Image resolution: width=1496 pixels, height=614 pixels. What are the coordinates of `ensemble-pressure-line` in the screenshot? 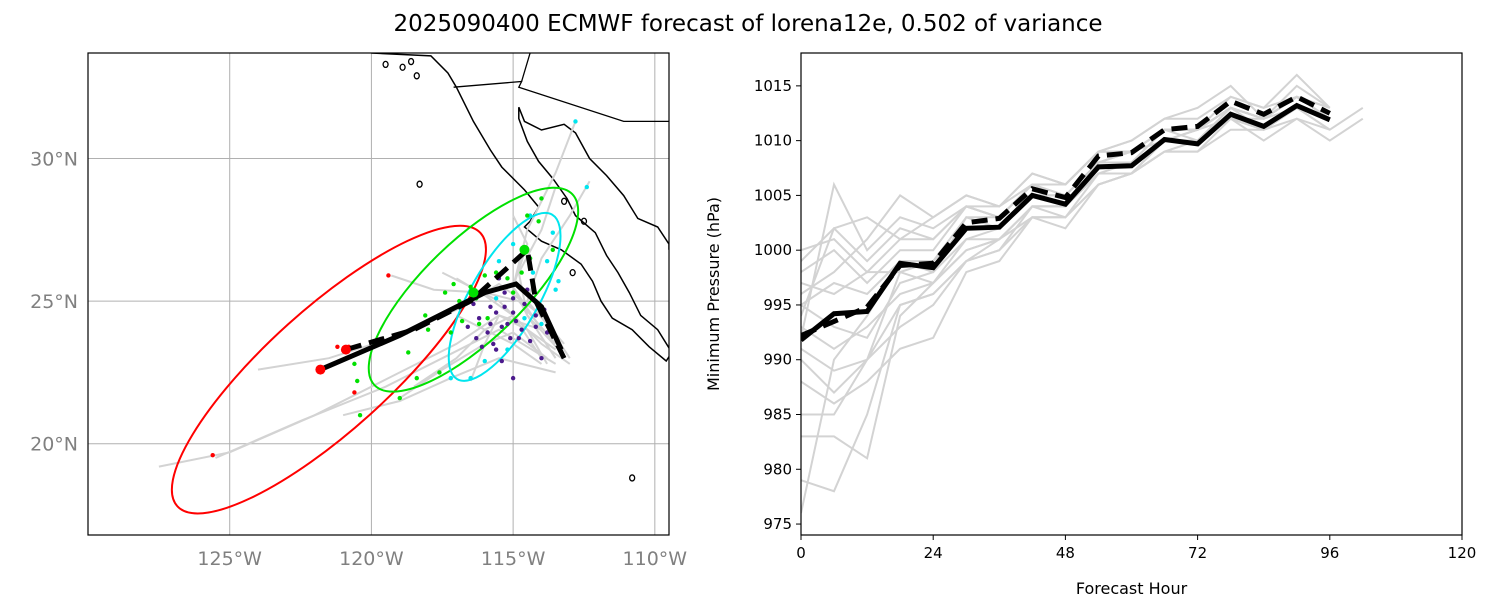 It's located at (1066, 244).